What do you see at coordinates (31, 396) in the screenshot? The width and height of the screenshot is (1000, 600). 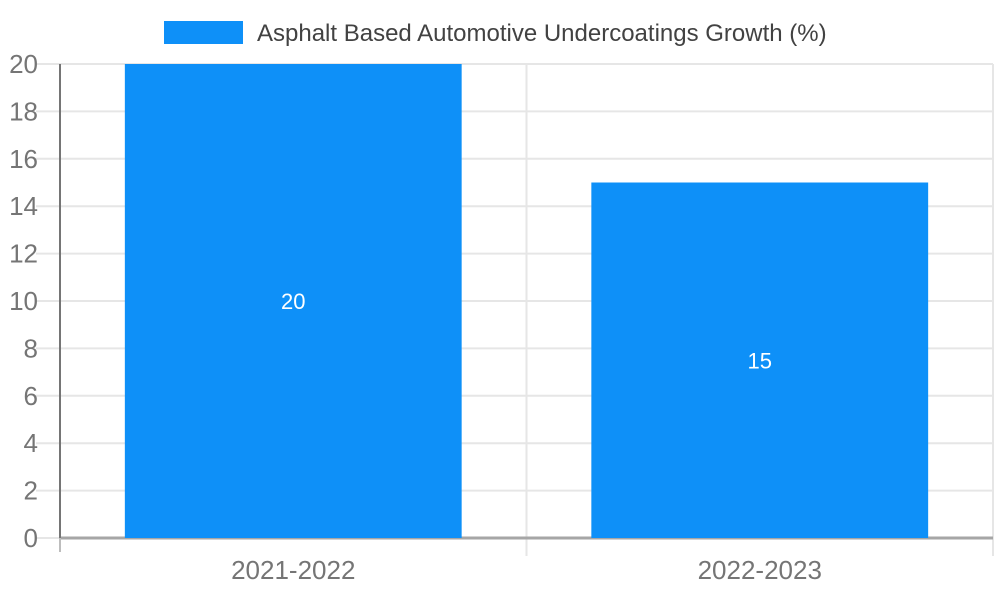 I see `y-axis-label: 6` at bounding box center [31, 396].